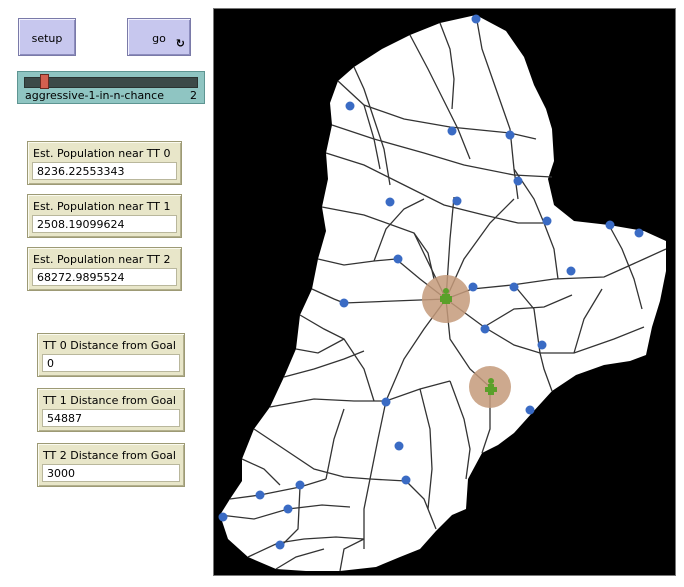 The image size is (684, 587). Describe the element at coordinates (102, 206) in the screenshot. I see `monitor-label: Est. Population near TT 1` at that location.